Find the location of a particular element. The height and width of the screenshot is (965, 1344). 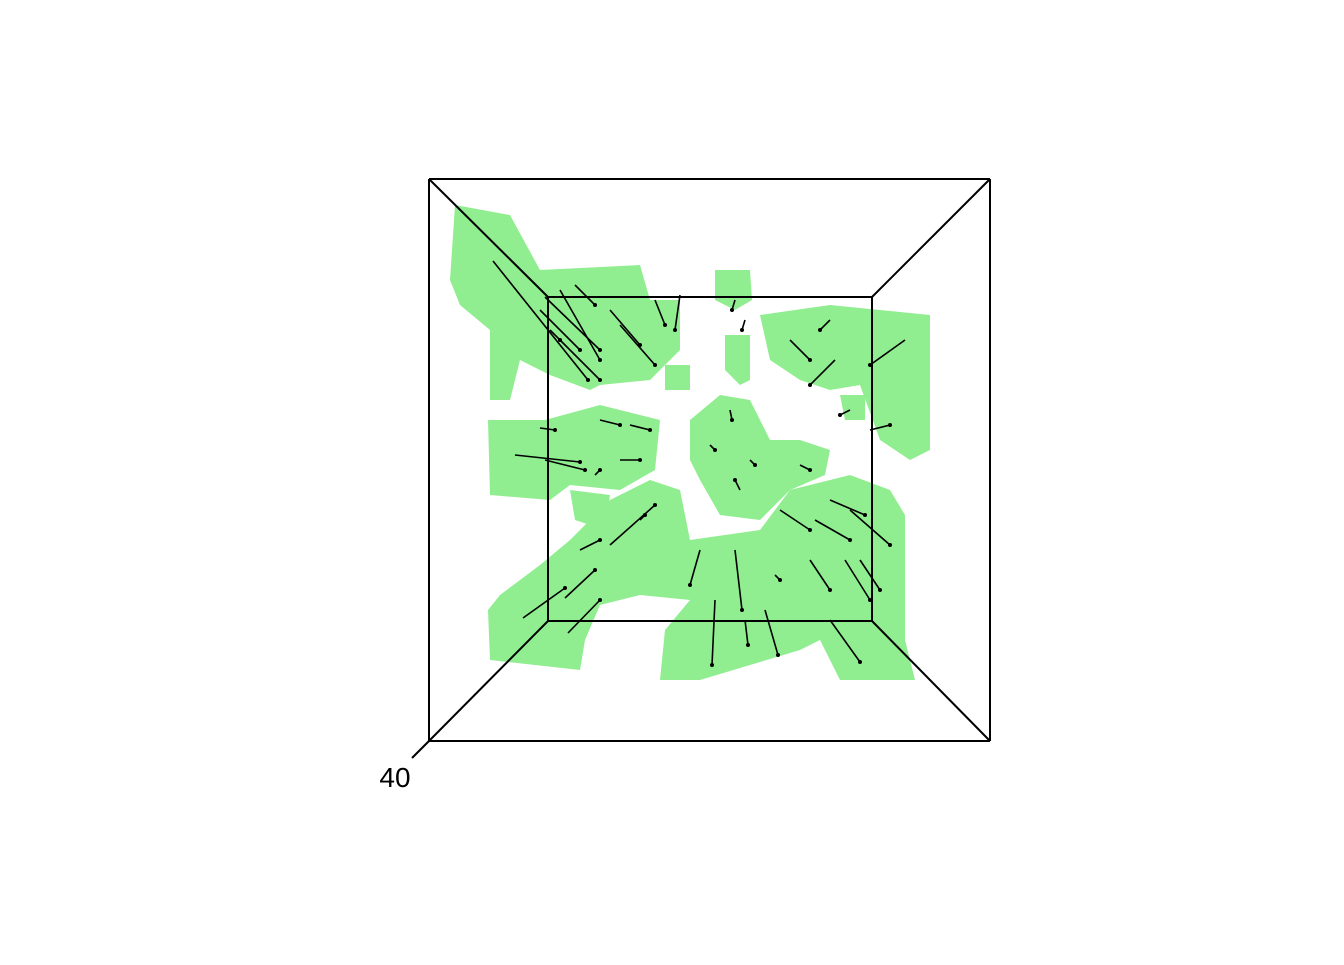

z-tick-label: 40 is located at coordinates (394, 777).